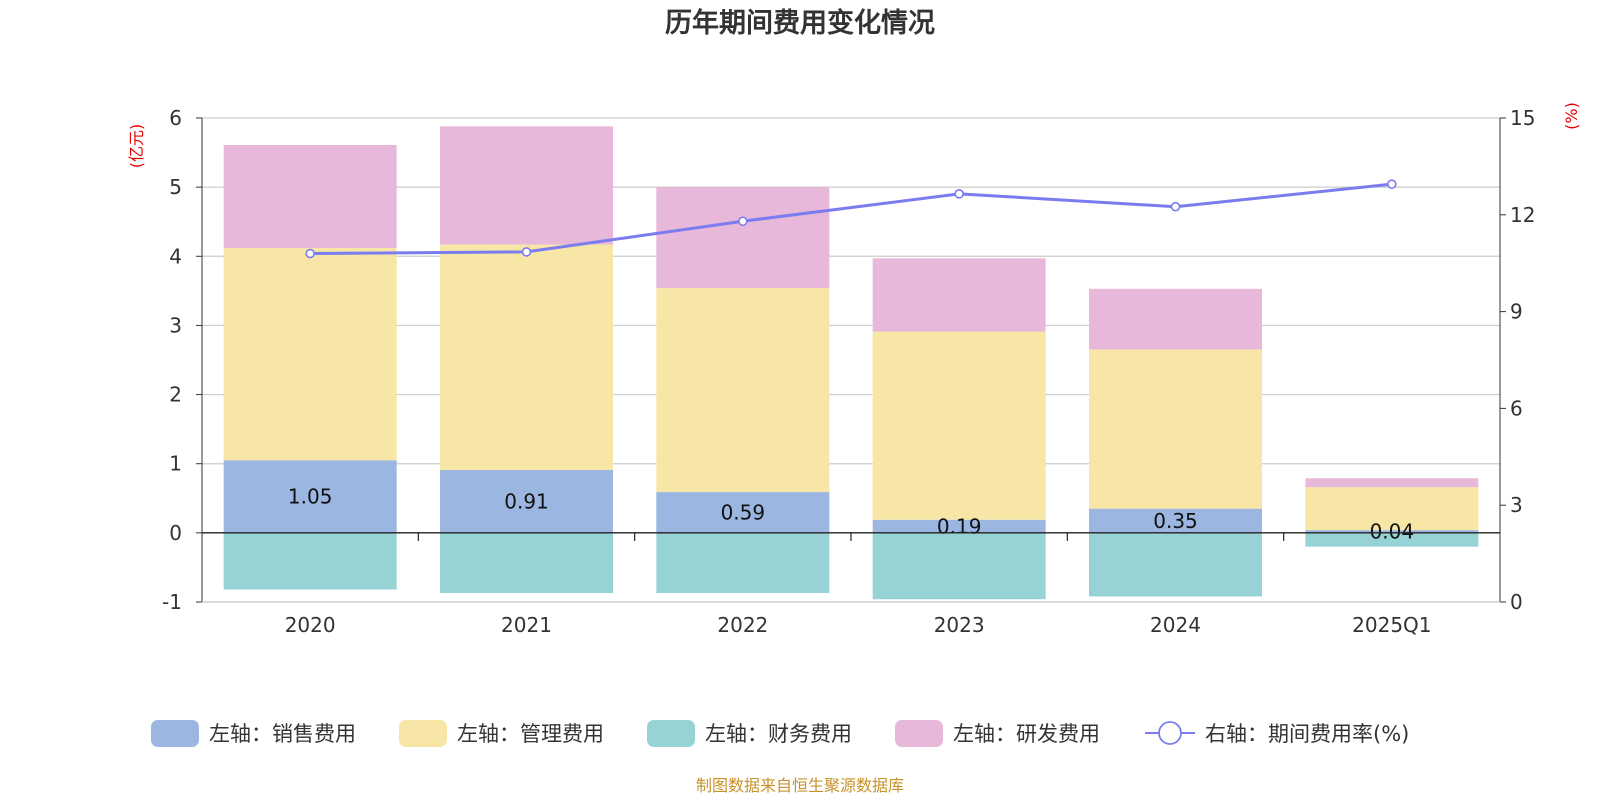  I want to click on right-tick-label: 15, so click(1522, 118).